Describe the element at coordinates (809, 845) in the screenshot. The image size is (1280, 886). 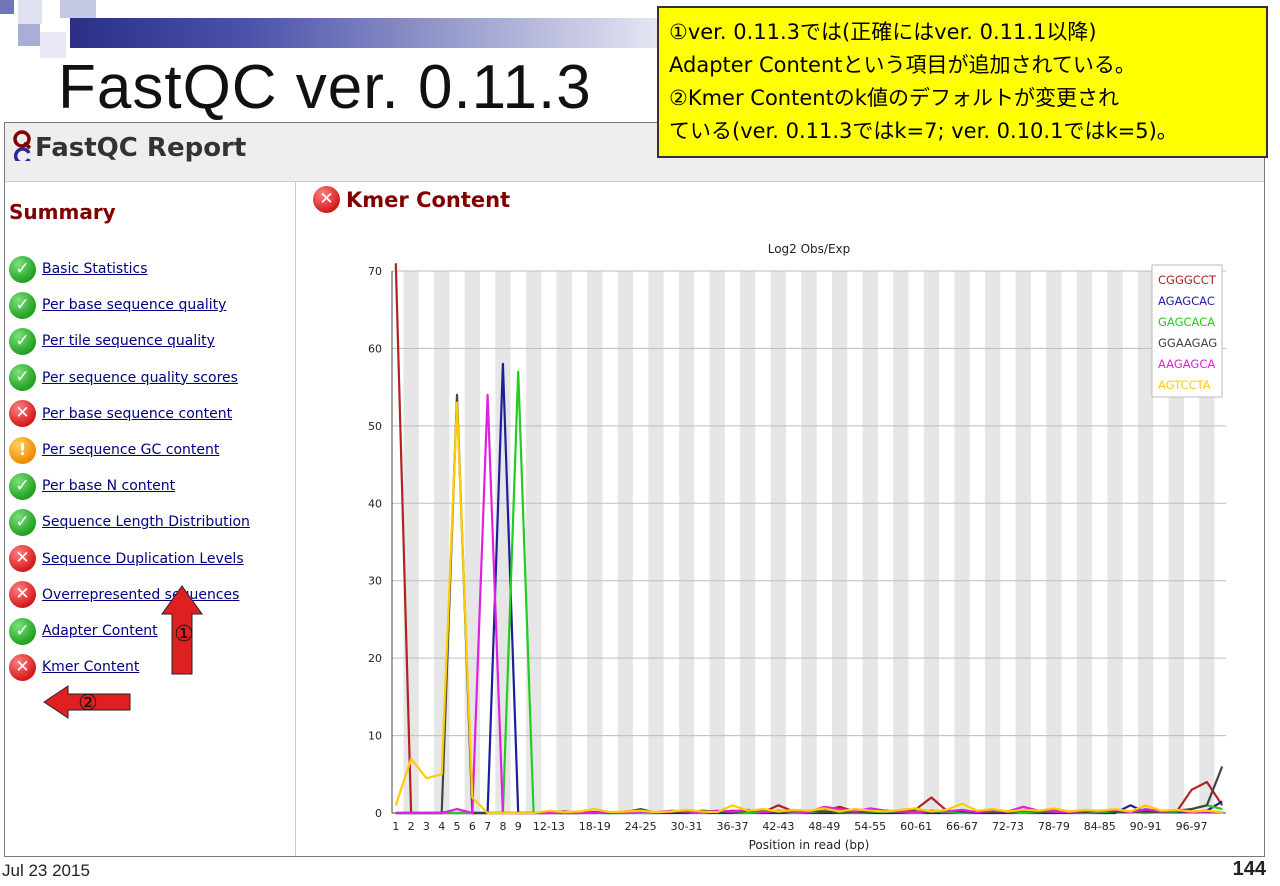
I see `x-axis-label: Position in read (bp)` at that location.